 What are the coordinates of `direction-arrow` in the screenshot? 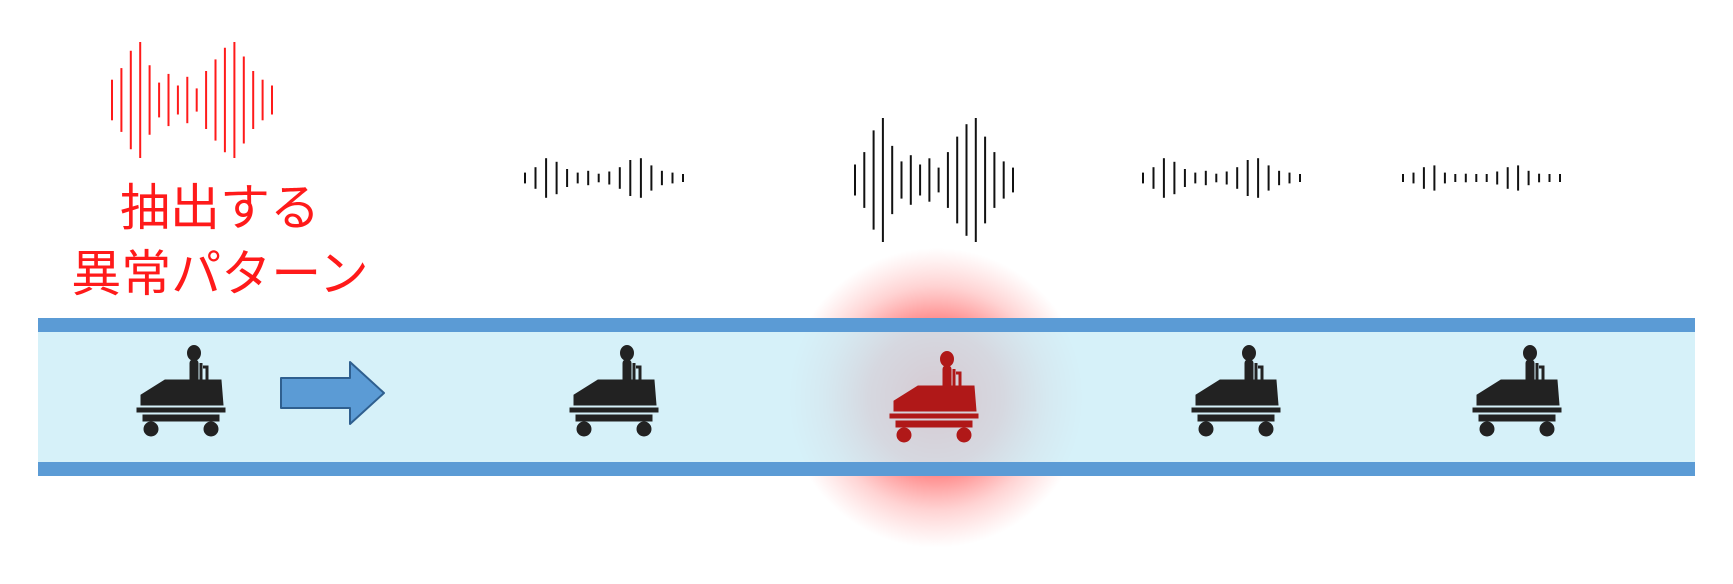 It's located at (332, 393).